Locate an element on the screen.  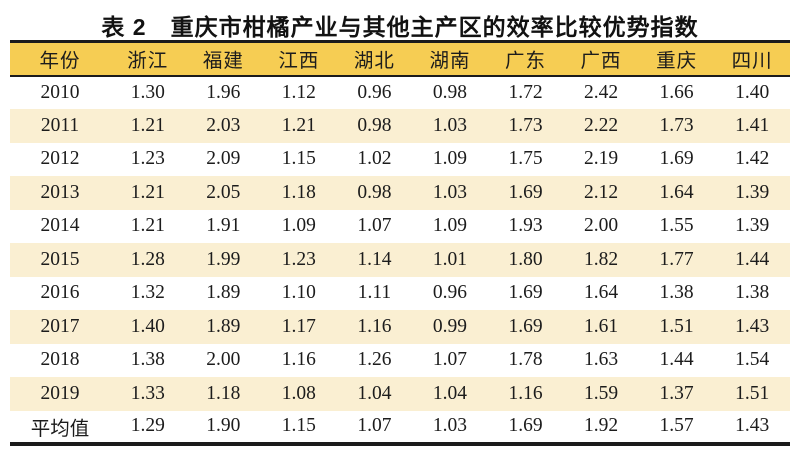
col-header-chongqing: 重庆 is located at coordinates (676, 59).